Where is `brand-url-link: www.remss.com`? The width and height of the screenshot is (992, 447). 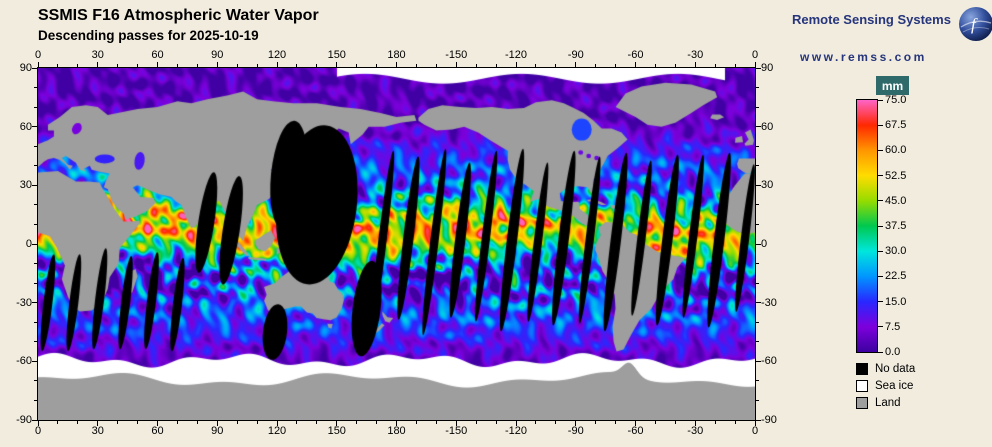 brand-url-link: www.remss.com is located at coordinates (863, 57).